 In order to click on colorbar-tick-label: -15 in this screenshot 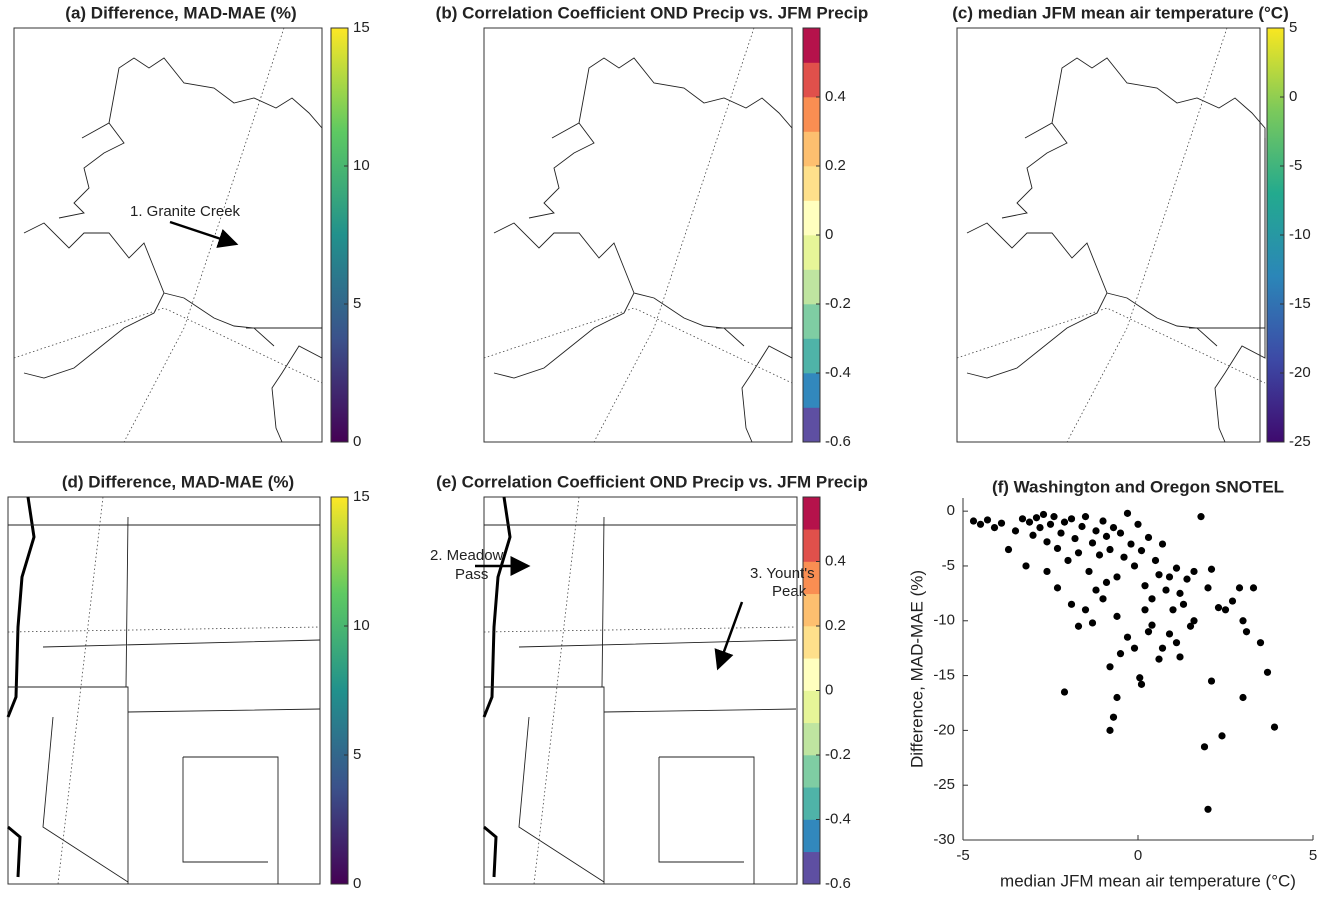, I will do `click(1300, 303)`.